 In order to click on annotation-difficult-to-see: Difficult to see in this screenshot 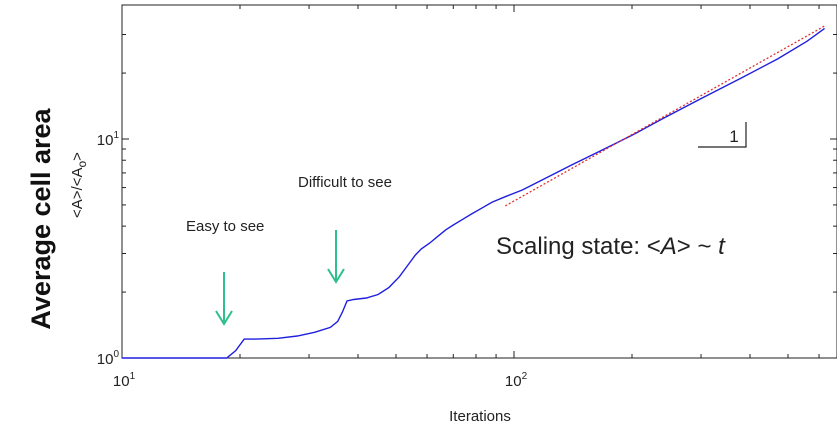, I will do `click(345, 182)`.